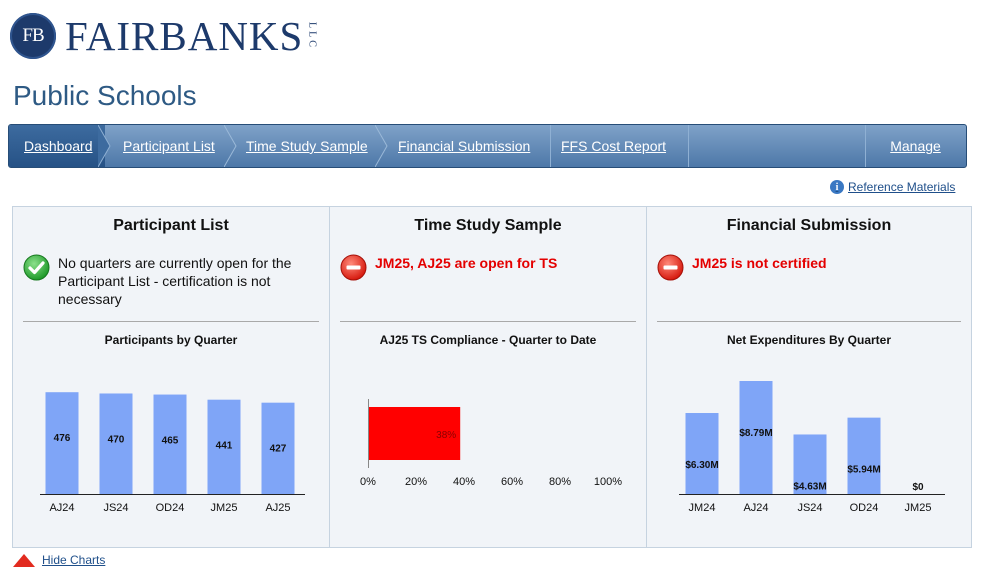 The image size is (1003, 576). I want to click on panel-title: Time Study Sample, so click(488, 225).